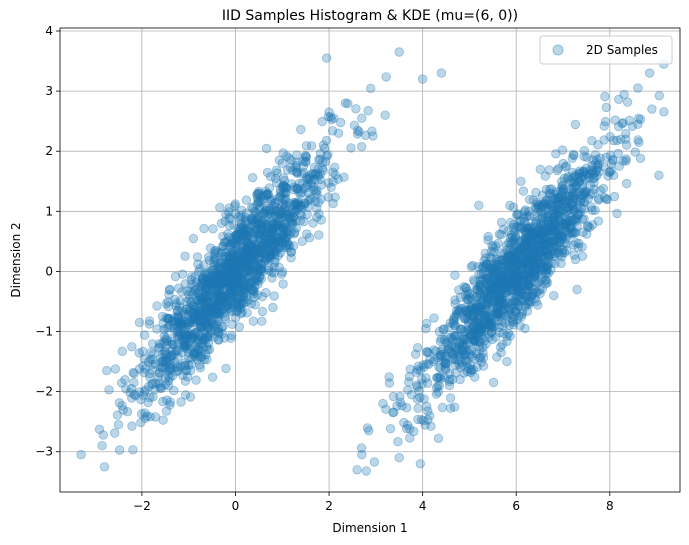 This screenshot has height=545, width=689. I want to click on x-axis-title: Dimension 1, so click(369, 528).